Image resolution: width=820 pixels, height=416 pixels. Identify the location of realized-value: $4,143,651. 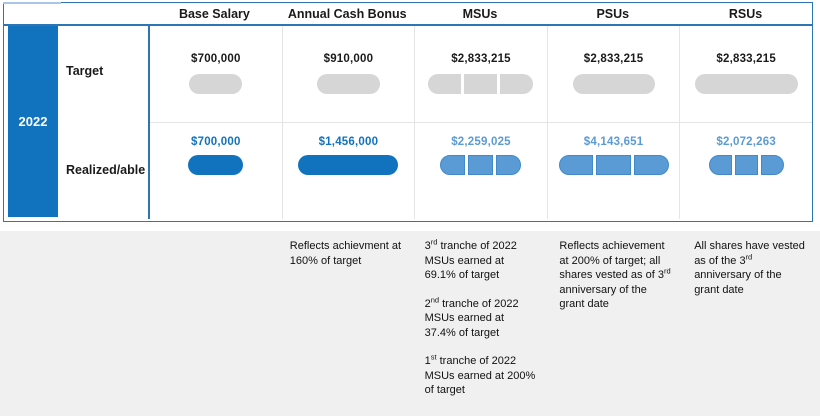
(613, 141).